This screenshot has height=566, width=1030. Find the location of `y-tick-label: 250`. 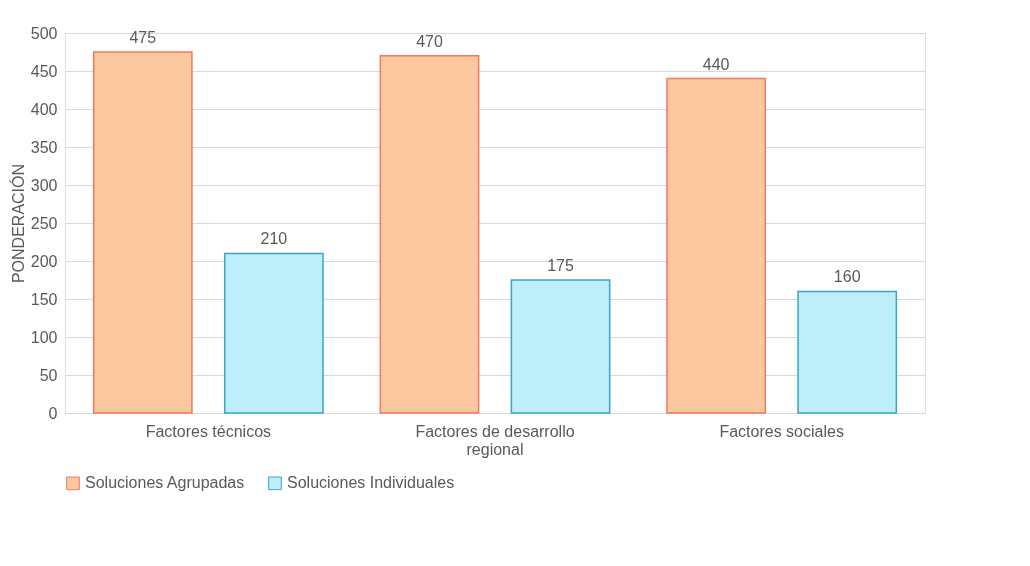

y-tick-label: 250 is located at coordinates (44, 223).